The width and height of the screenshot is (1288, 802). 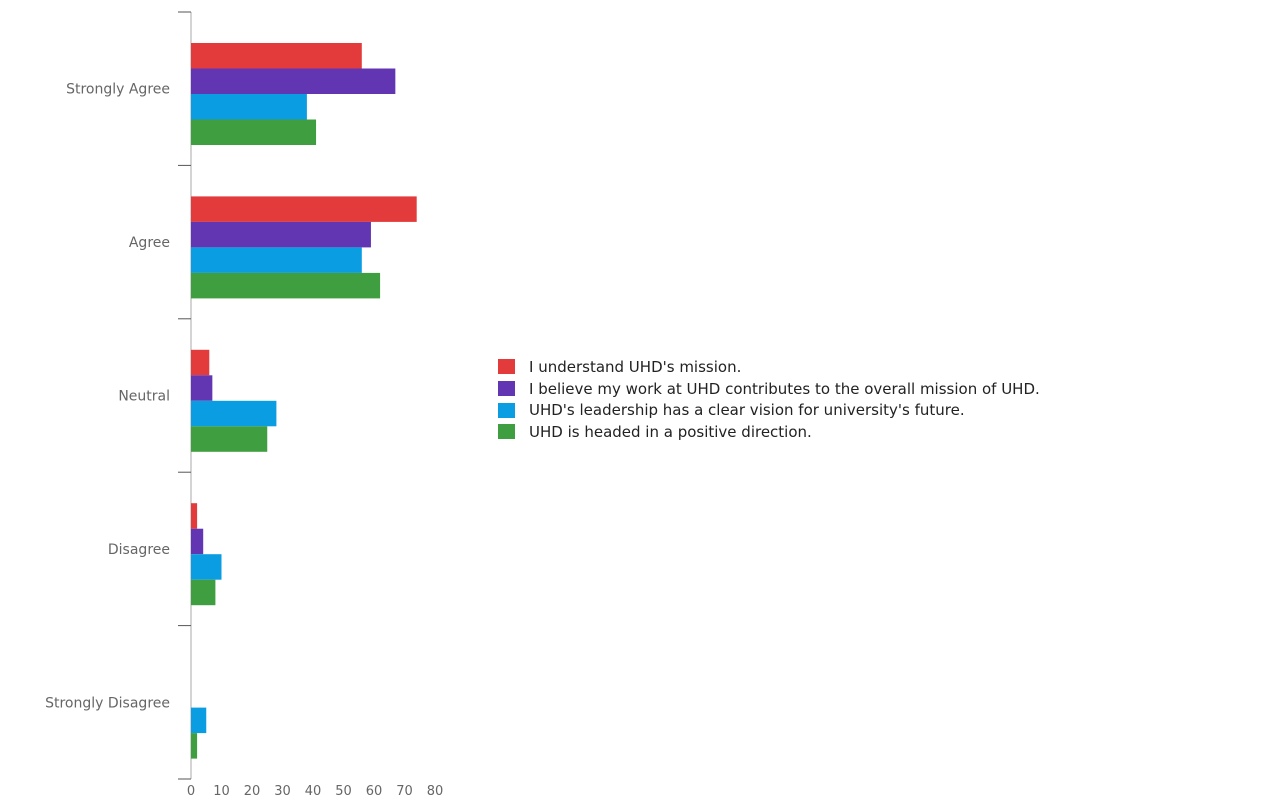 What do you see at coordinates (769, 367) in the screenshot?
I see `legend-item: I understand UHD's mission.` at bounding box center [769, 367].